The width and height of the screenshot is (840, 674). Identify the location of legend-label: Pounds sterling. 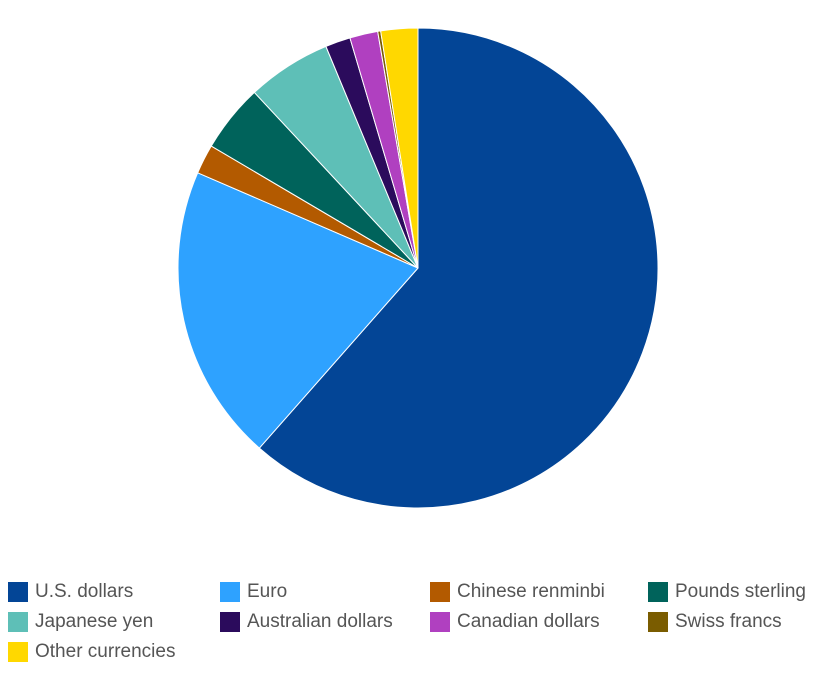
(740, 591).